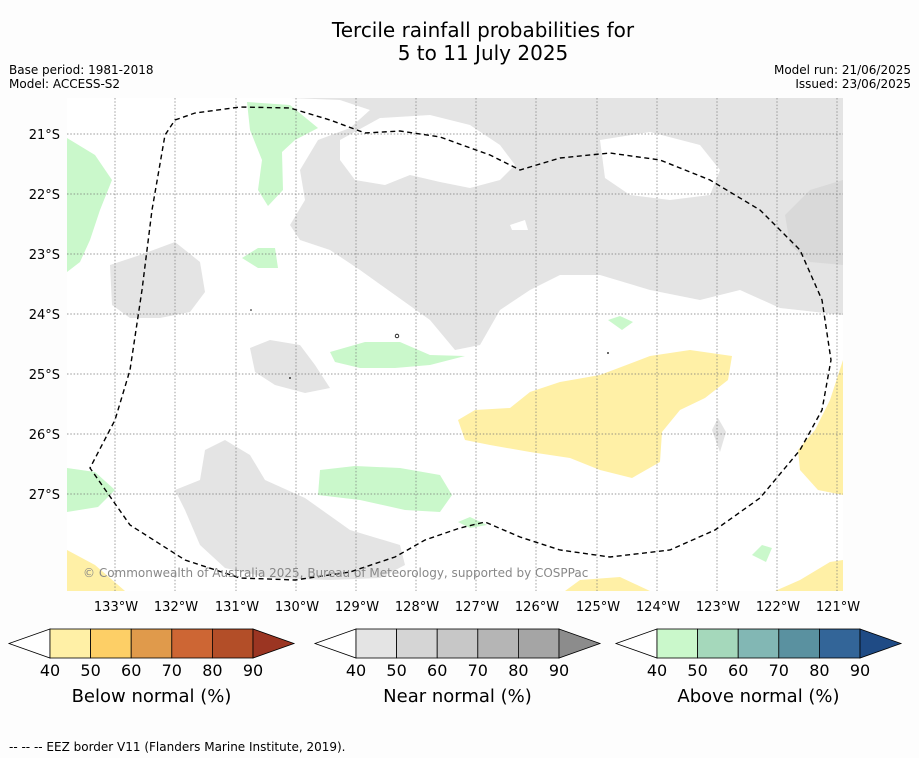  I want to click on meta-right: Model run: 21/06/2025 Issued: 23/06/2025, so click(842, 77).